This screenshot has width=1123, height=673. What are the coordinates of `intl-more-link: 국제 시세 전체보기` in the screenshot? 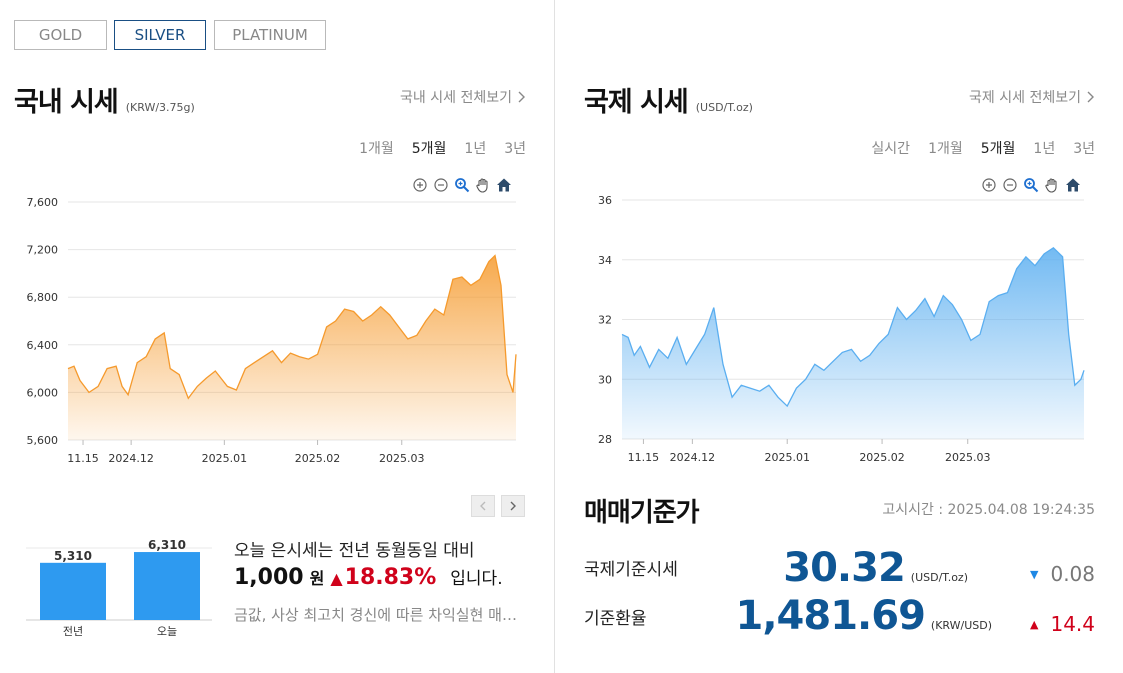 It's located at (1032, 97).